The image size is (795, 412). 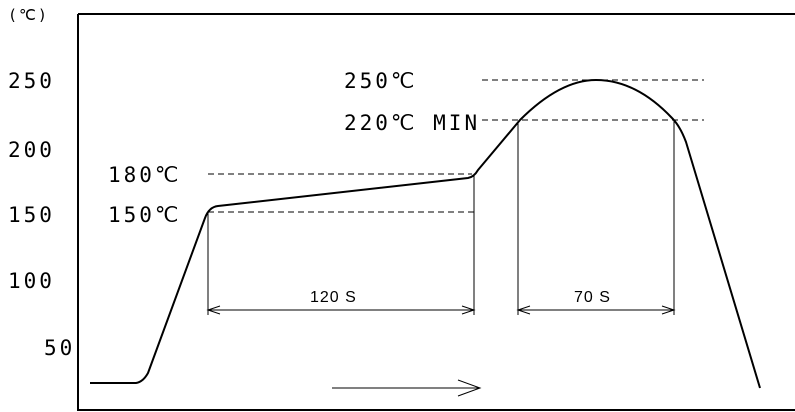 What do you see at coordinates (31, 81) in the screenshot?
I see `y-tick-label-250: 250` at bounding box center [31, 81].